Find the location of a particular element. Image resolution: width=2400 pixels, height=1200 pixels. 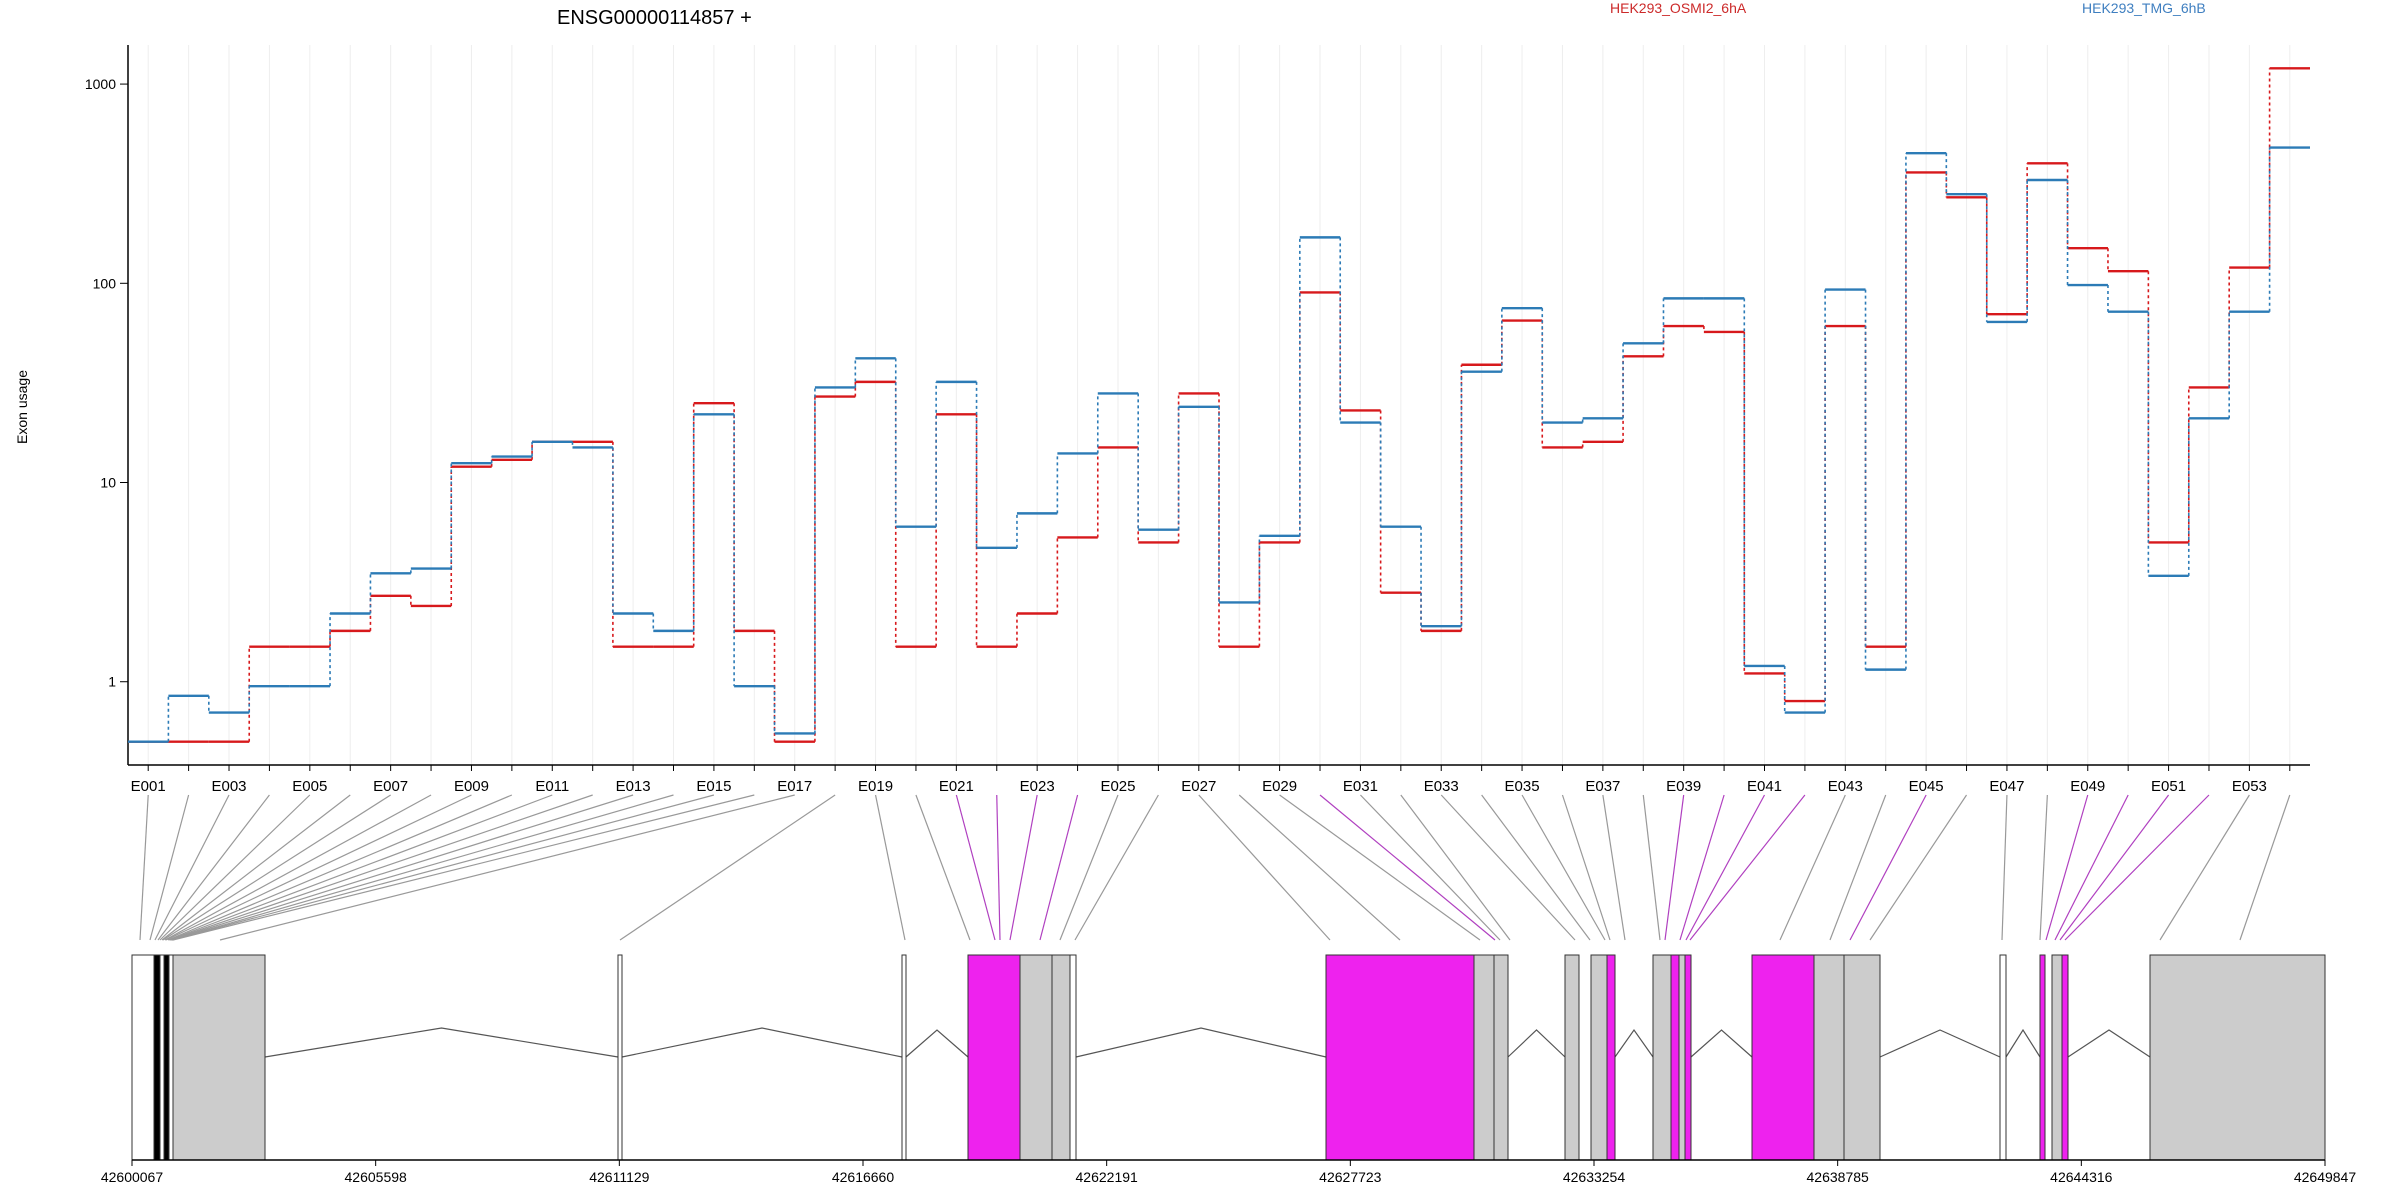

x-tick-label: E041 is located at coordinates (1764, 786).